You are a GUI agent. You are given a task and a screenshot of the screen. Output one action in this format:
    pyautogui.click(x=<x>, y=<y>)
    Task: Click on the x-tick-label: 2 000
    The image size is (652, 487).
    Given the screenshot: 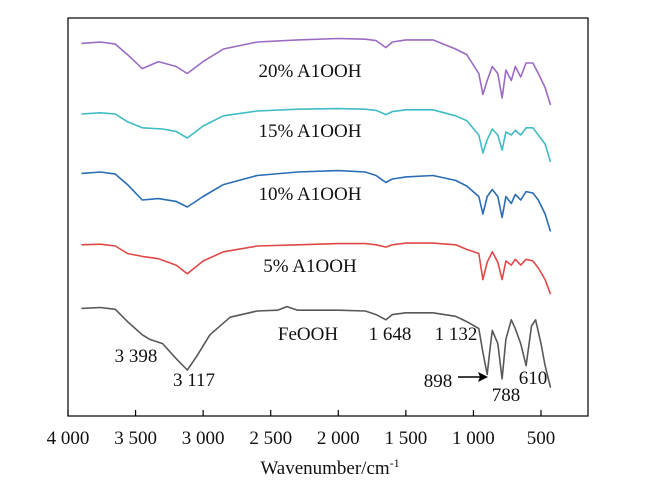 What is the action you would take?
    pyautogui.click(x=338, y=438)
    